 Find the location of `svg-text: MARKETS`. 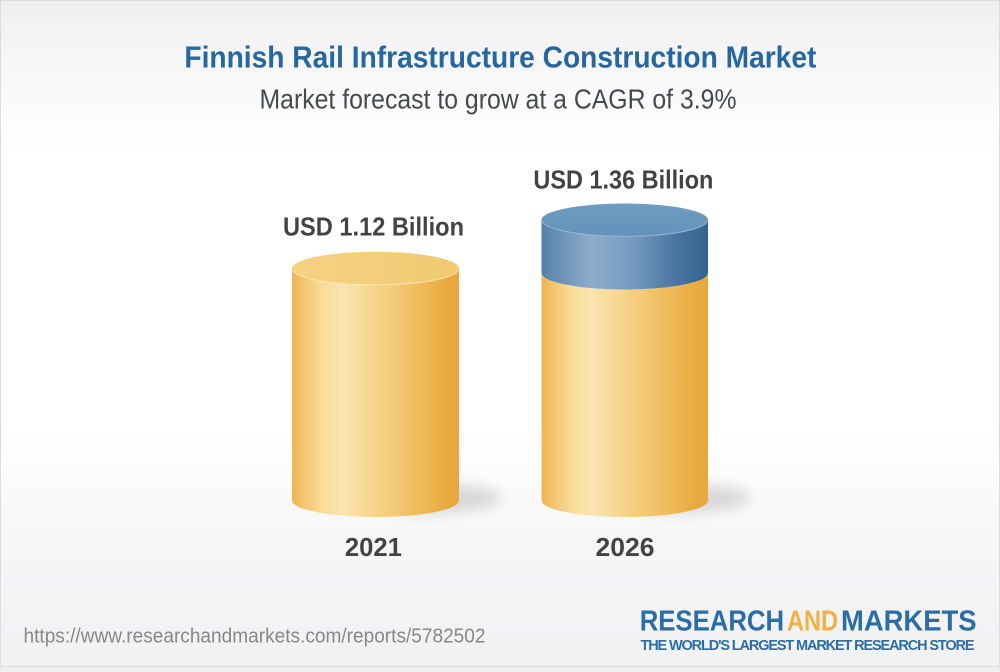

svg-text: MARKETS is located at coordinates (909, 621).